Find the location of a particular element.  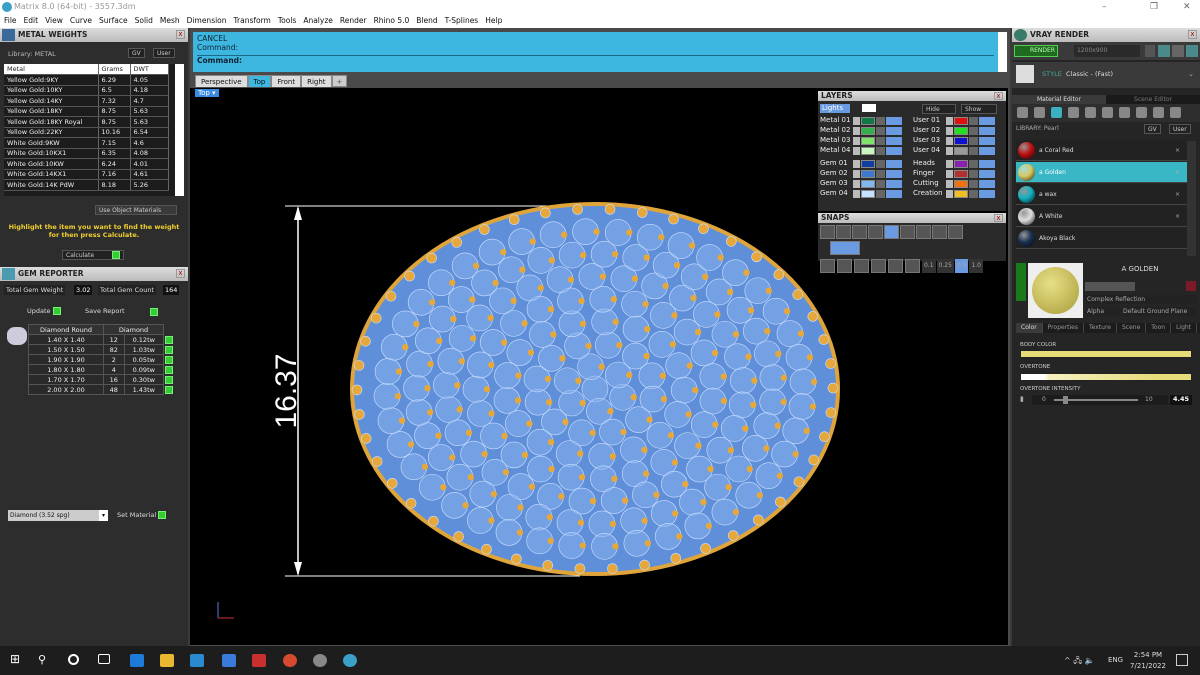

layer-row: Cutting is located at coordinates (954, 183).